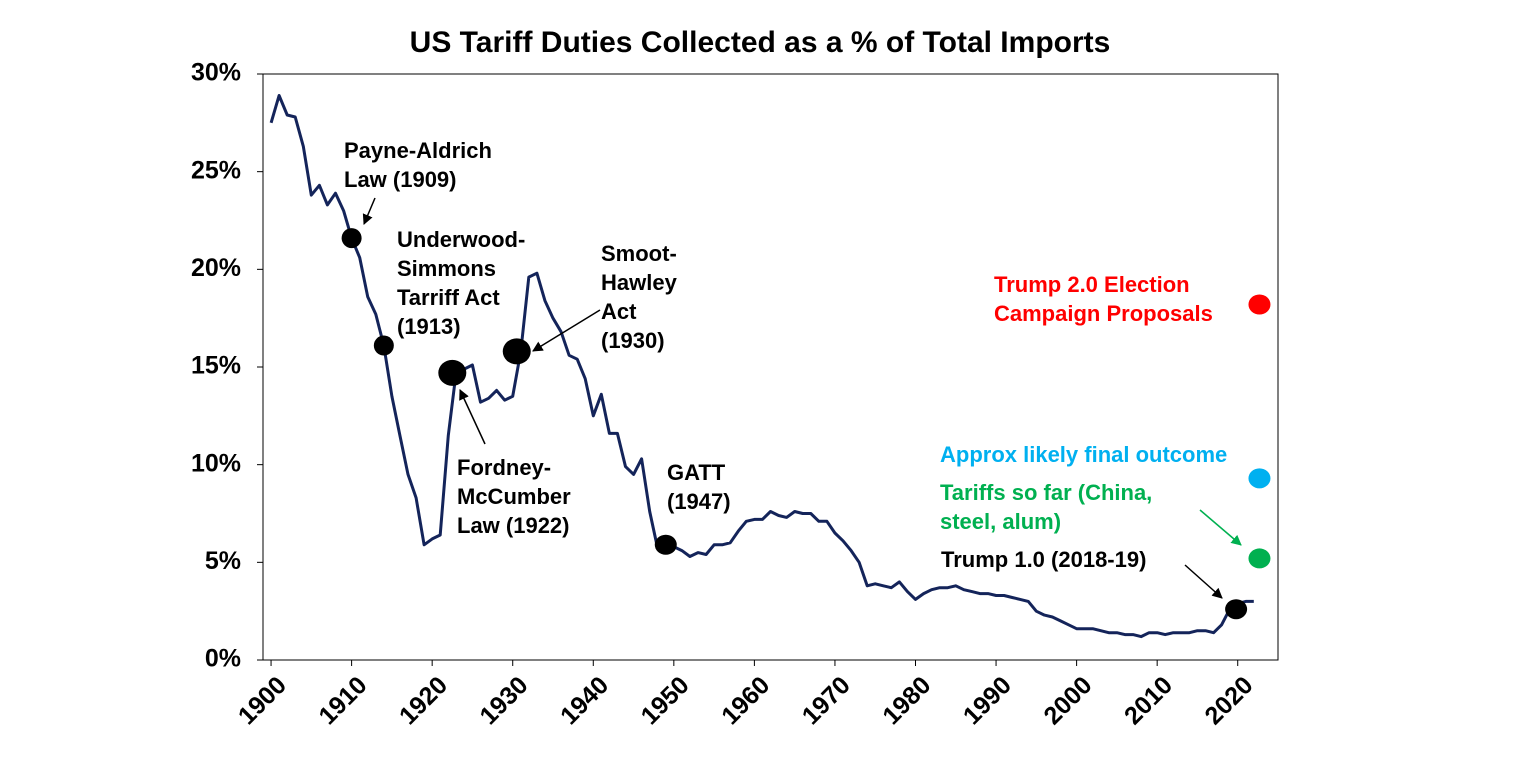 This screenshot has height=780, width=1536. Describe the element at coordinates (342, 700) in the screenshot. I see `x-tick-label: 1910` at that location.